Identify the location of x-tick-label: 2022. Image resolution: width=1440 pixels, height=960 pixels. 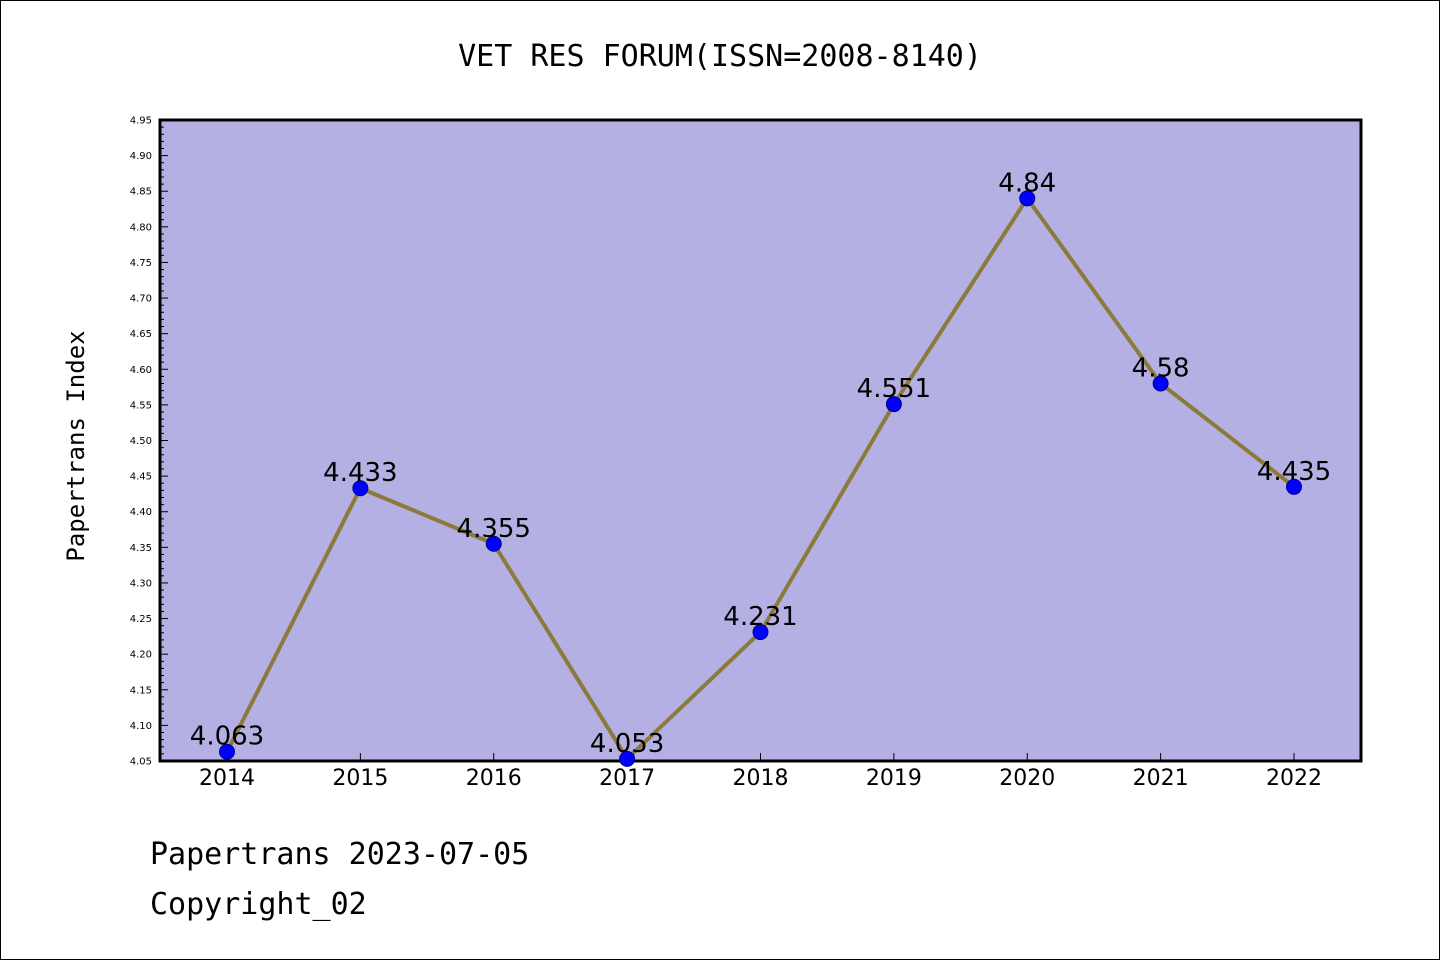
(1294, 778).